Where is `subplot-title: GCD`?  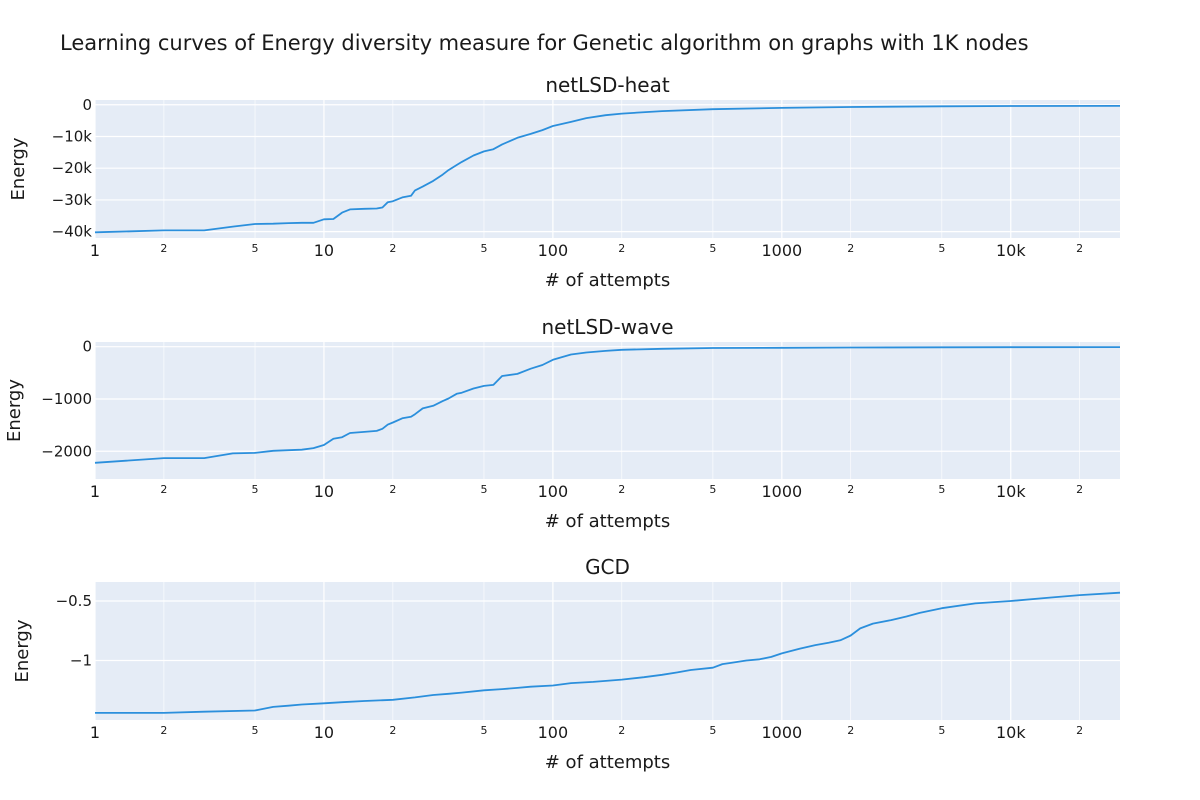 subplot-title: GCD is located at coordinates (607, 567).